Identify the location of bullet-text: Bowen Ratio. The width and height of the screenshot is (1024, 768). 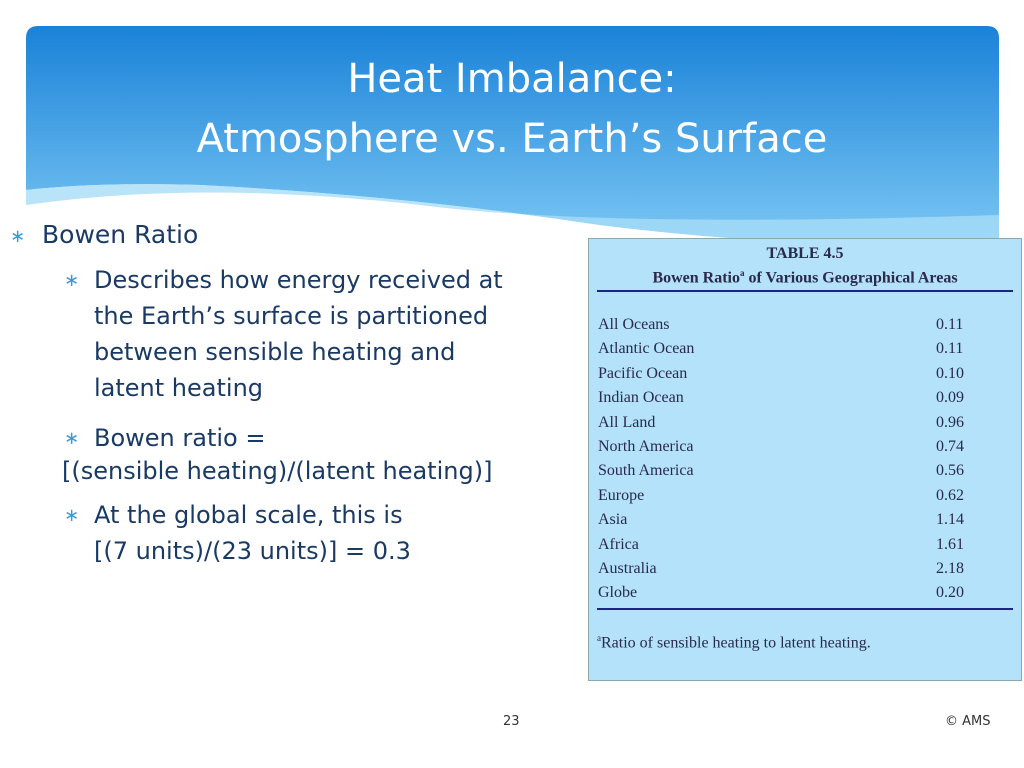
(120, 234).